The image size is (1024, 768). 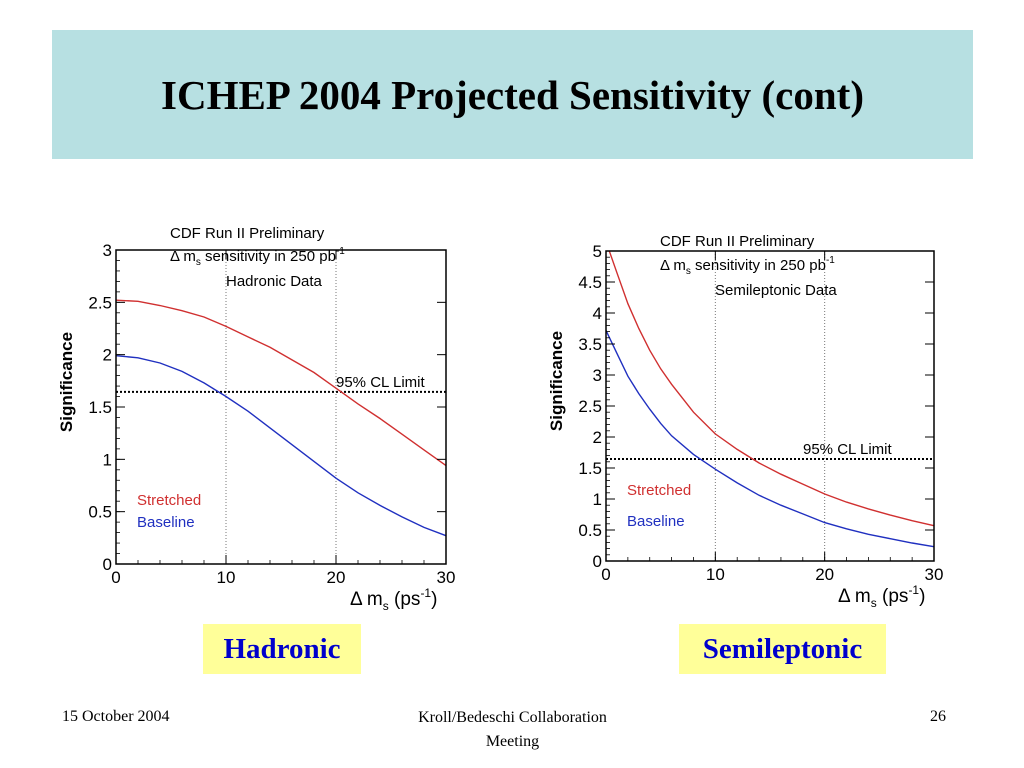 I want to click on caption-hadronic-text: Hadronic, so click(x=282, y=648).